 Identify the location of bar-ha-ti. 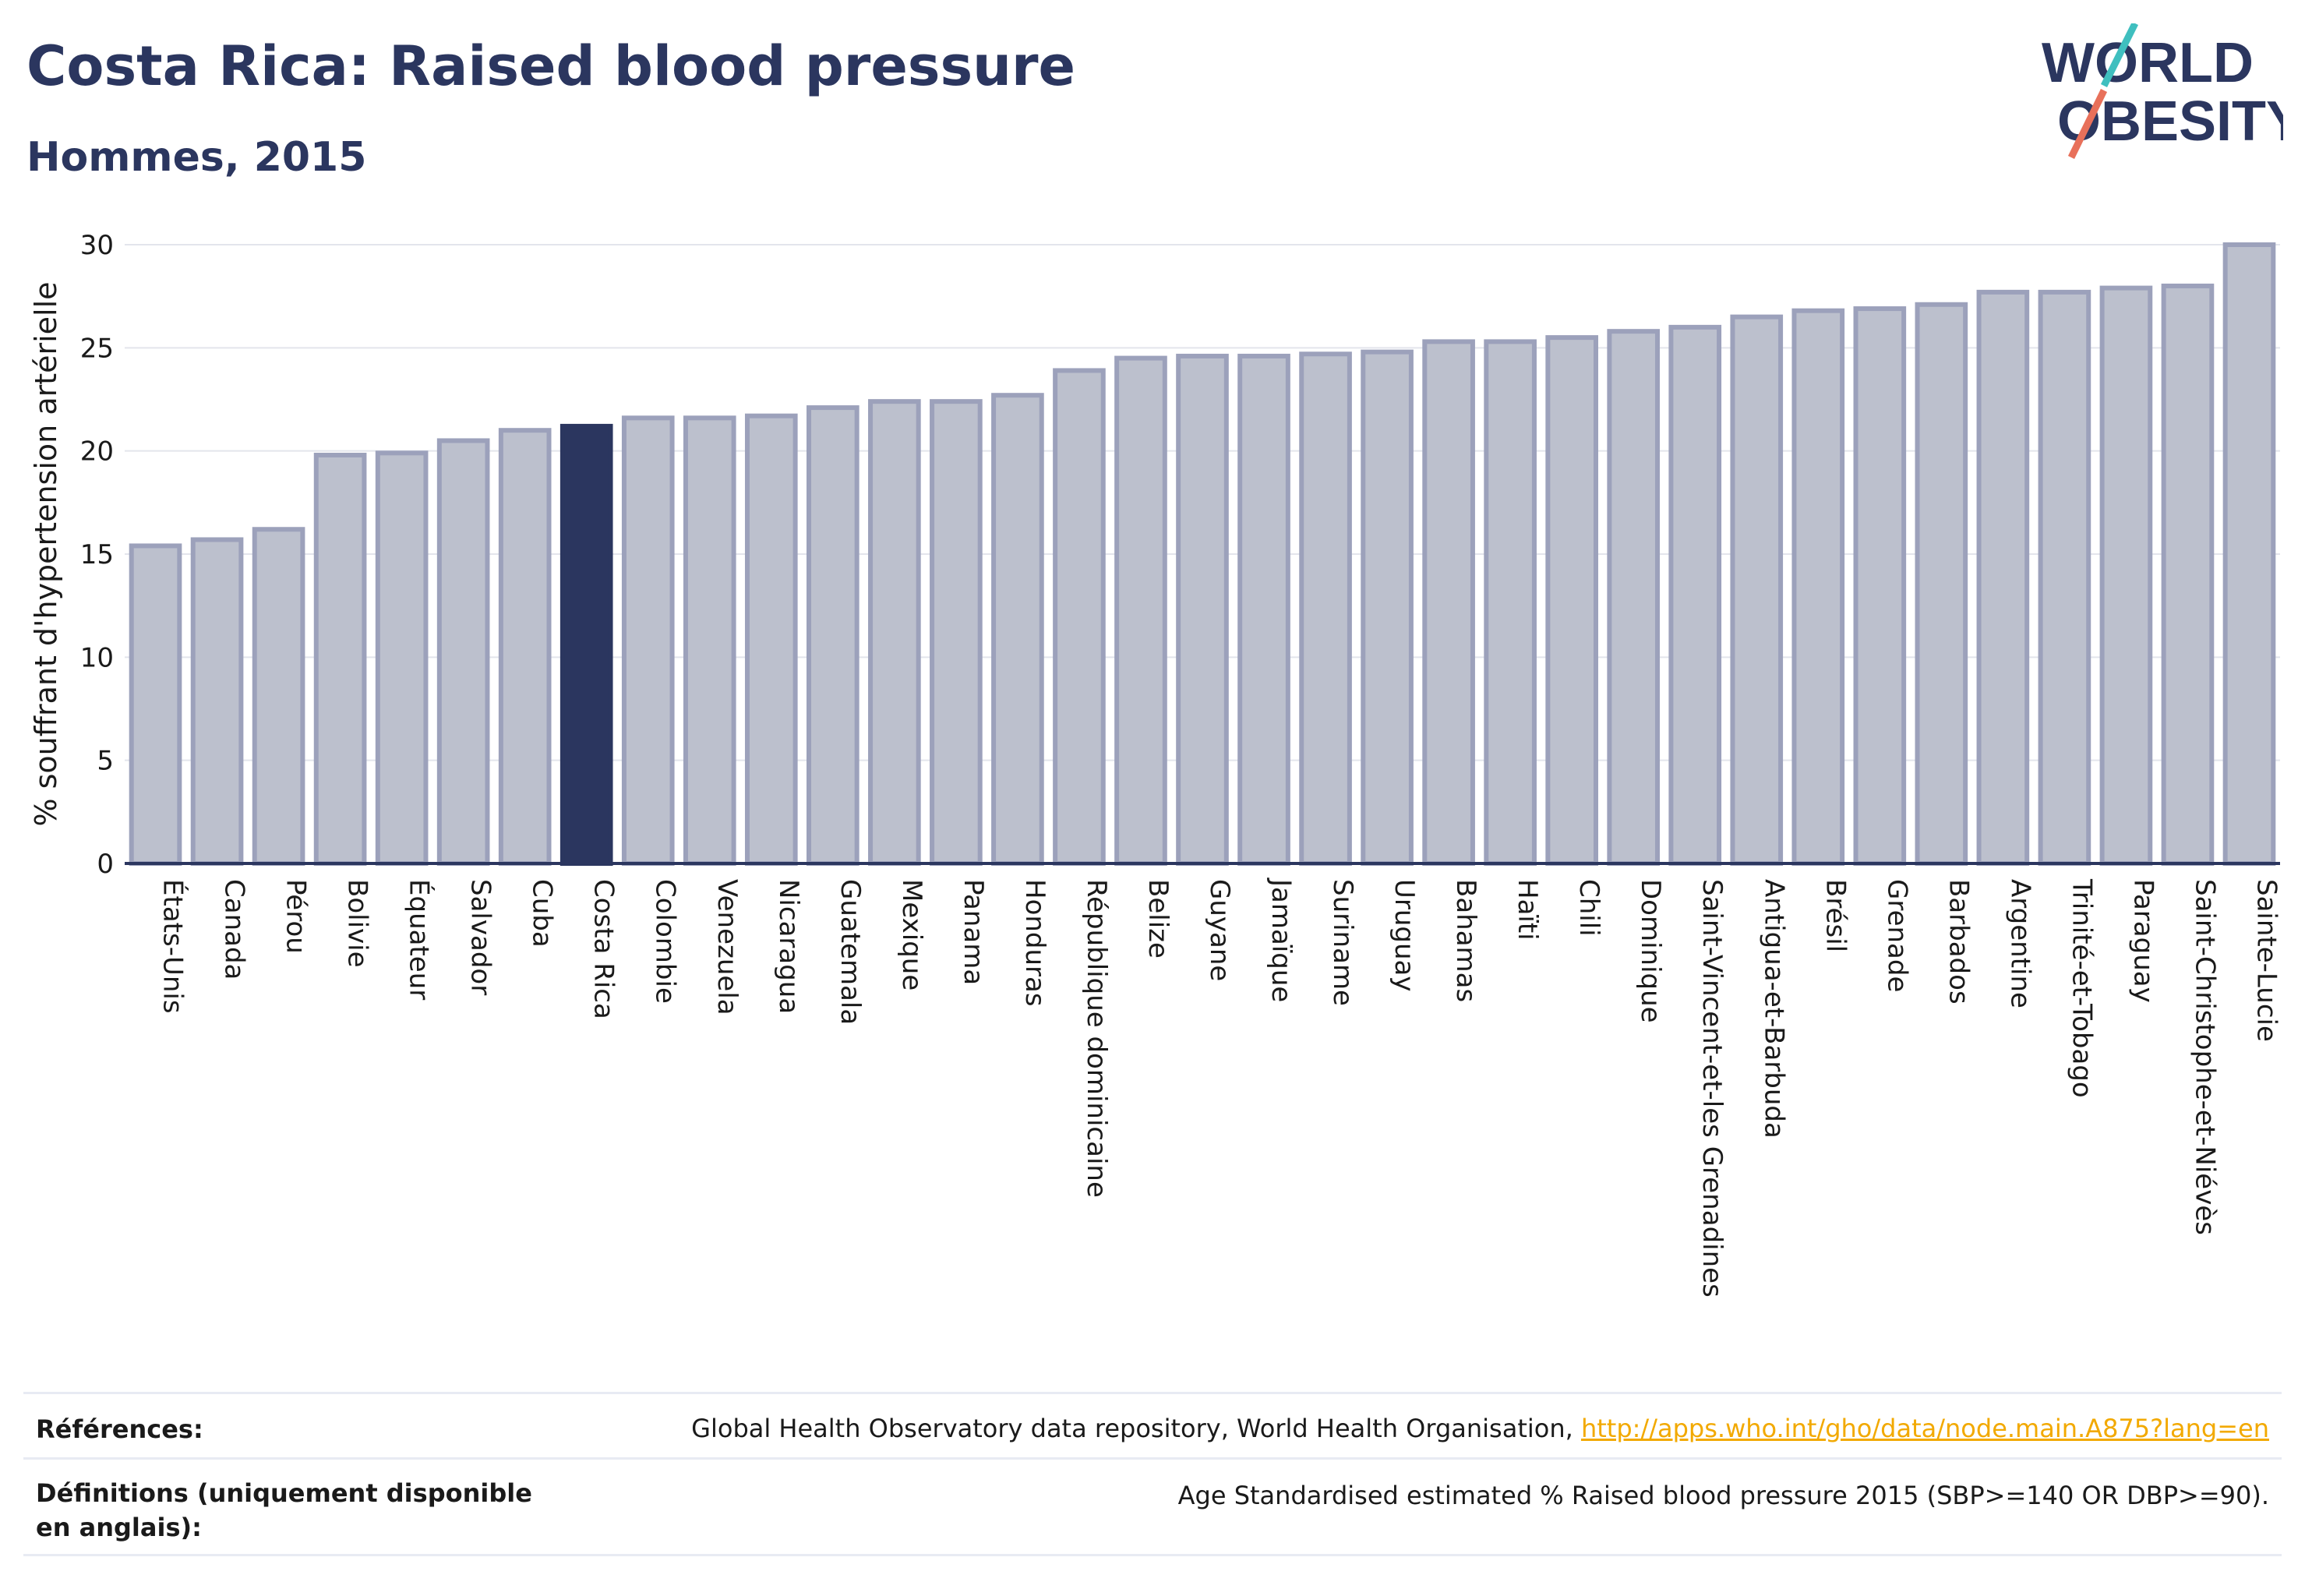
(1510, 603).